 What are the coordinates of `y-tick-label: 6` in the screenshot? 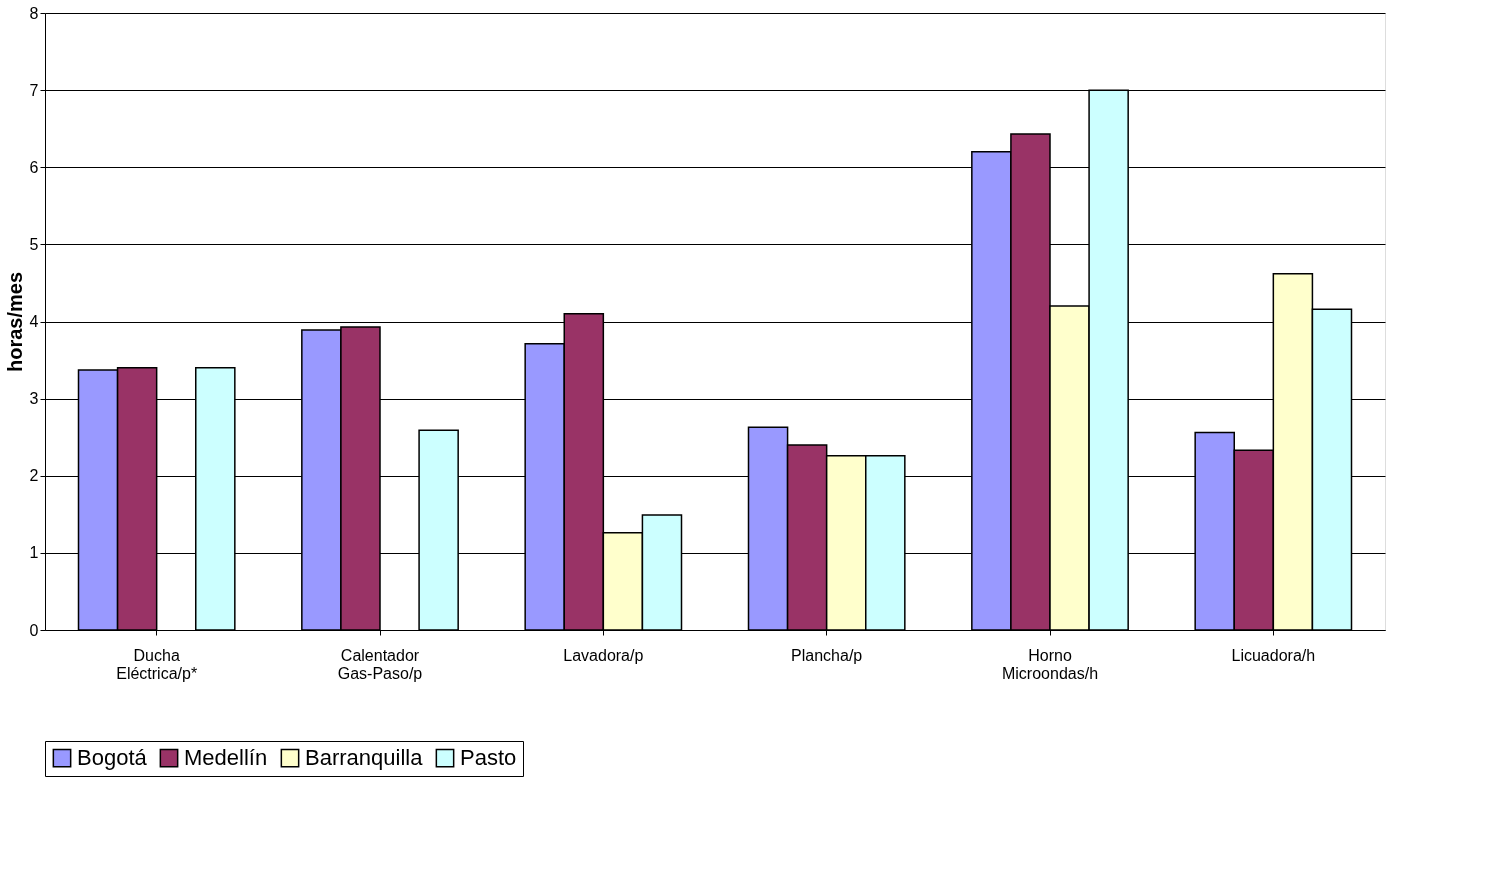 It's located at (34, 167).